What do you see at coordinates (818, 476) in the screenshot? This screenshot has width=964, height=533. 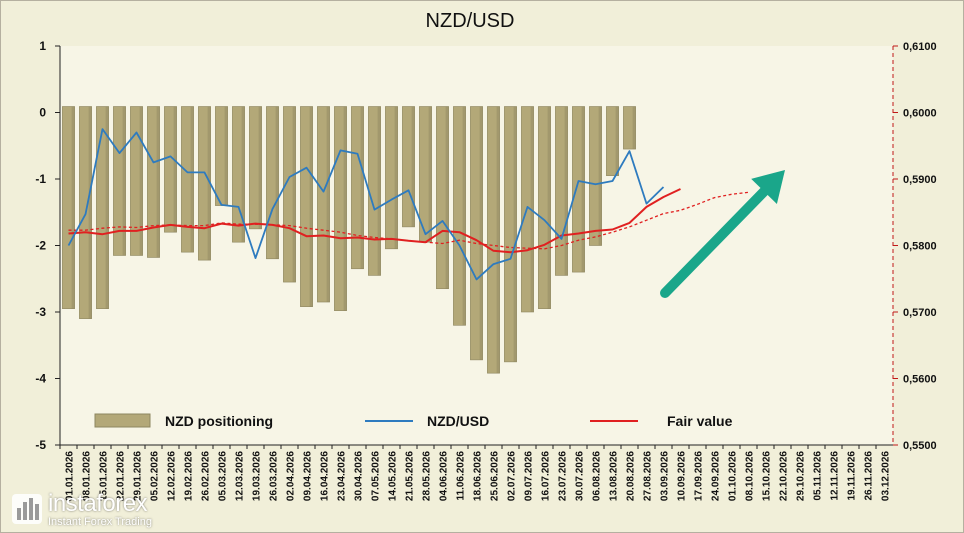 I see `x-axis-tick-label: 05.11.2026` at bounding box center [818, 476].